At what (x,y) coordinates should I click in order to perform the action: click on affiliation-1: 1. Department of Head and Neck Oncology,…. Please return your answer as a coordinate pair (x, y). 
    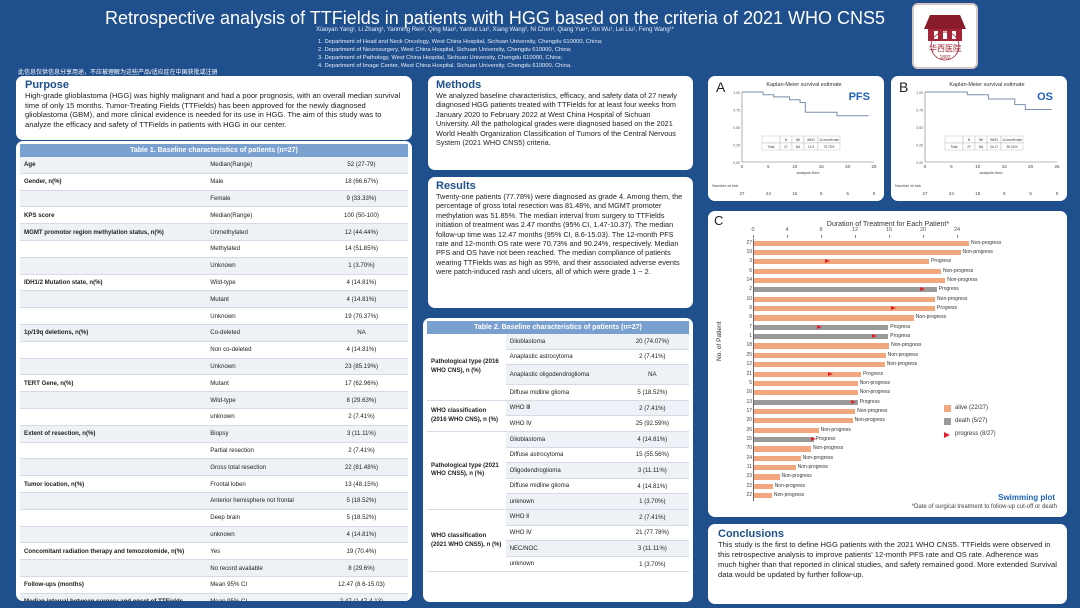
    Looking at the image, I should click on (460, 42).